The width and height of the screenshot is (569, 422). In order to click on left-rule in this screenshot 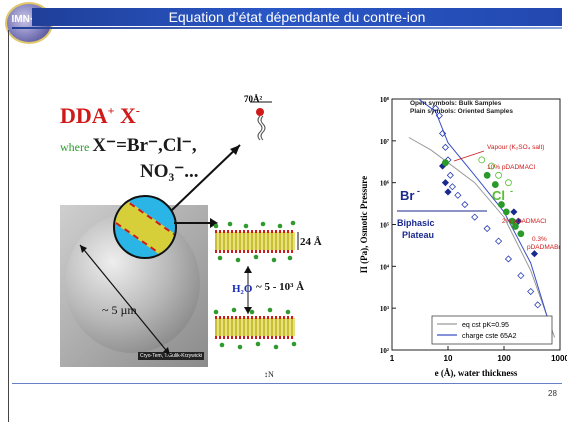, I will do `click(8, 226)`.